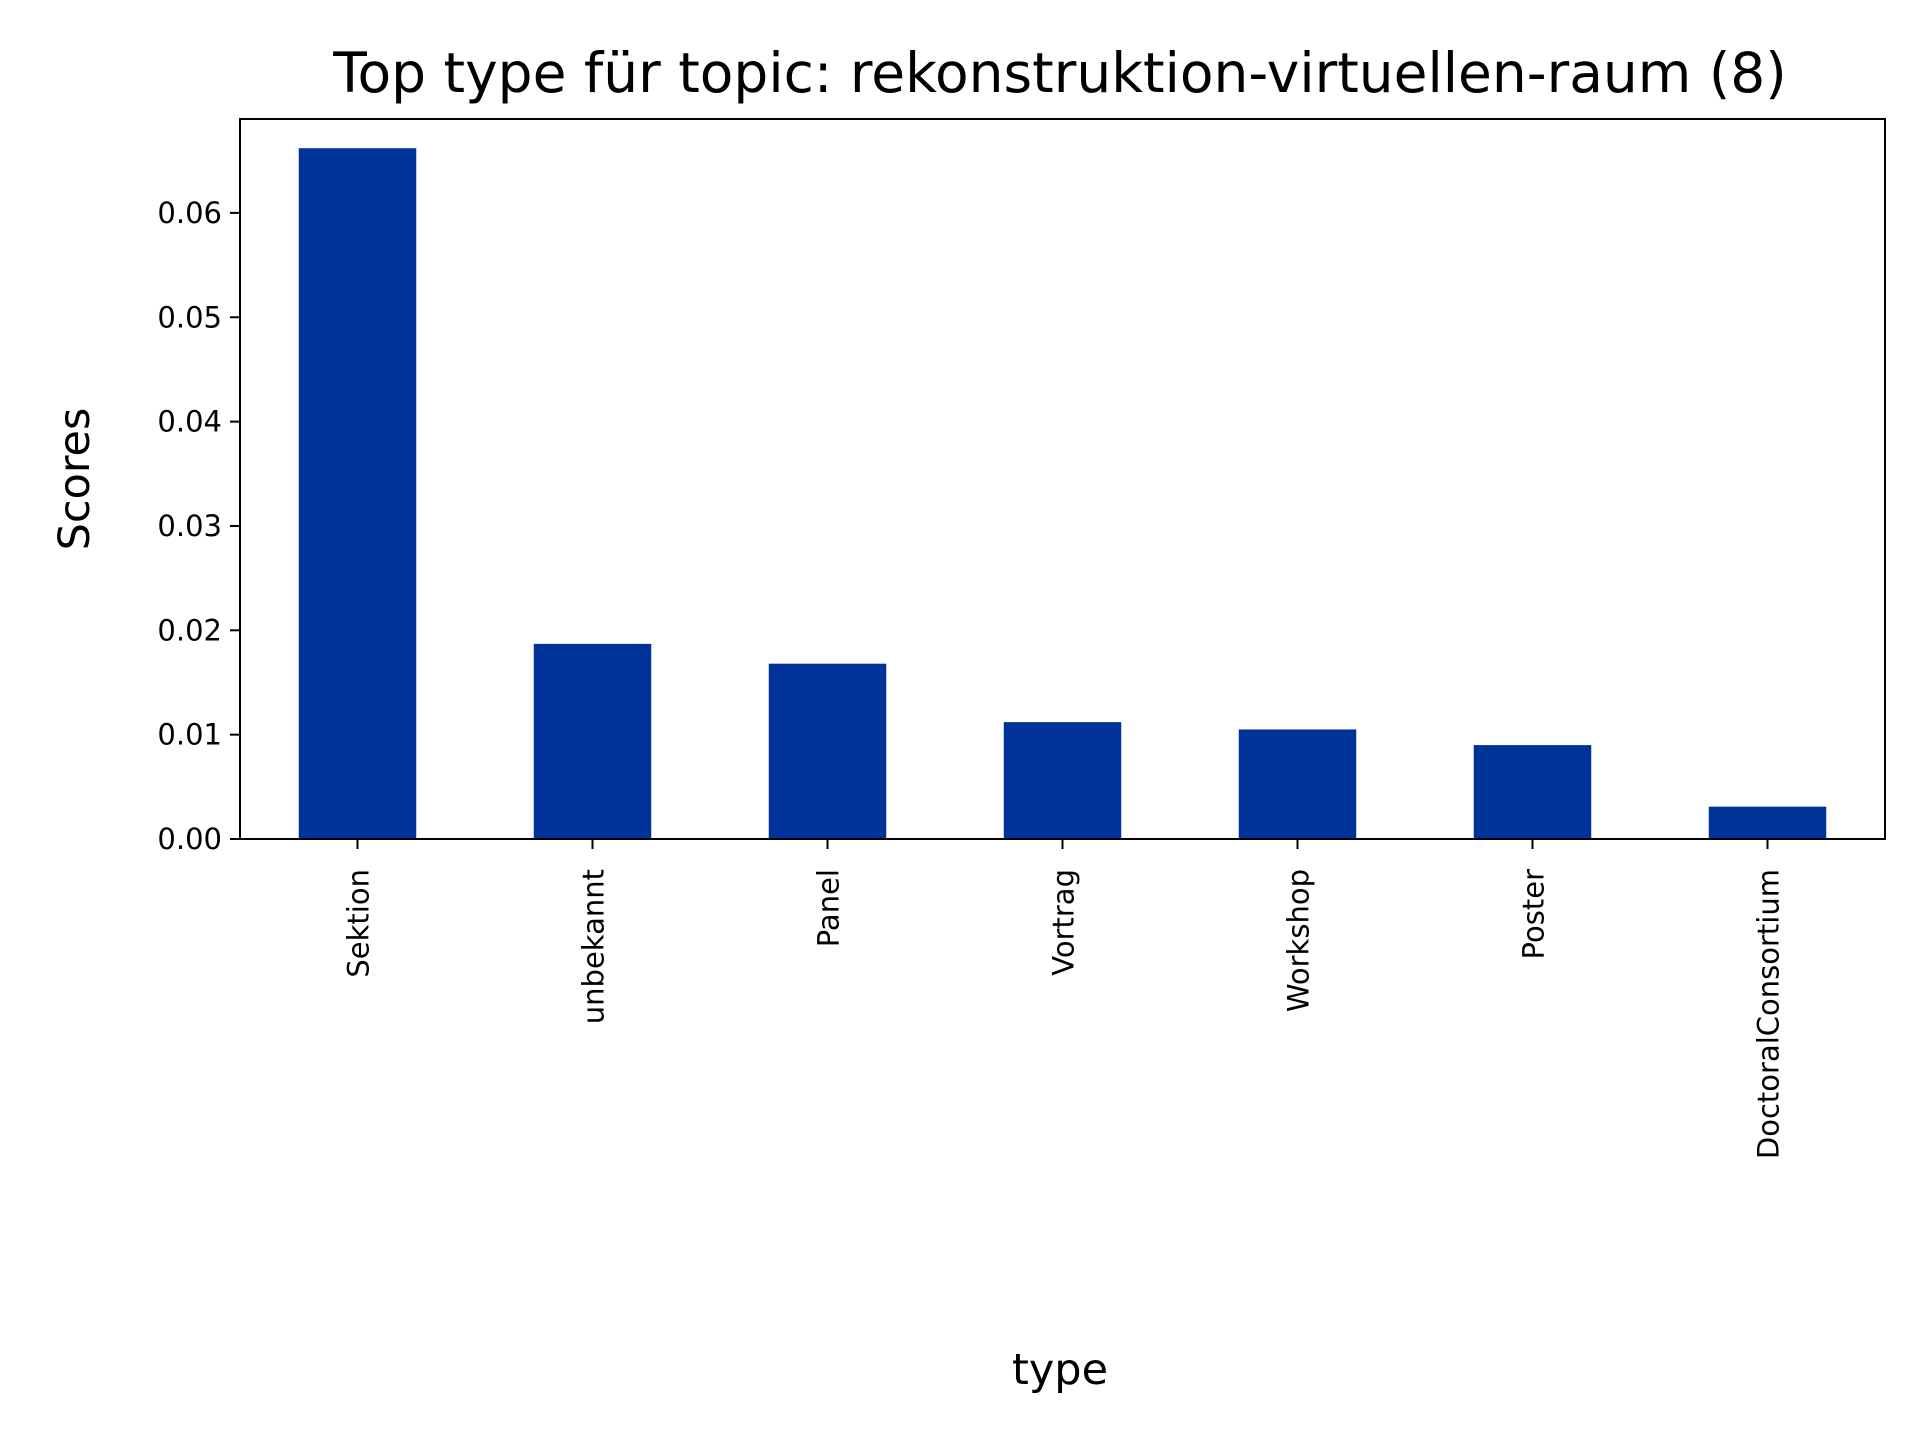 The image size is (1920, 1440). I want to click on x-tick-label-unbekannt: unbekannt, so click(594, 946).